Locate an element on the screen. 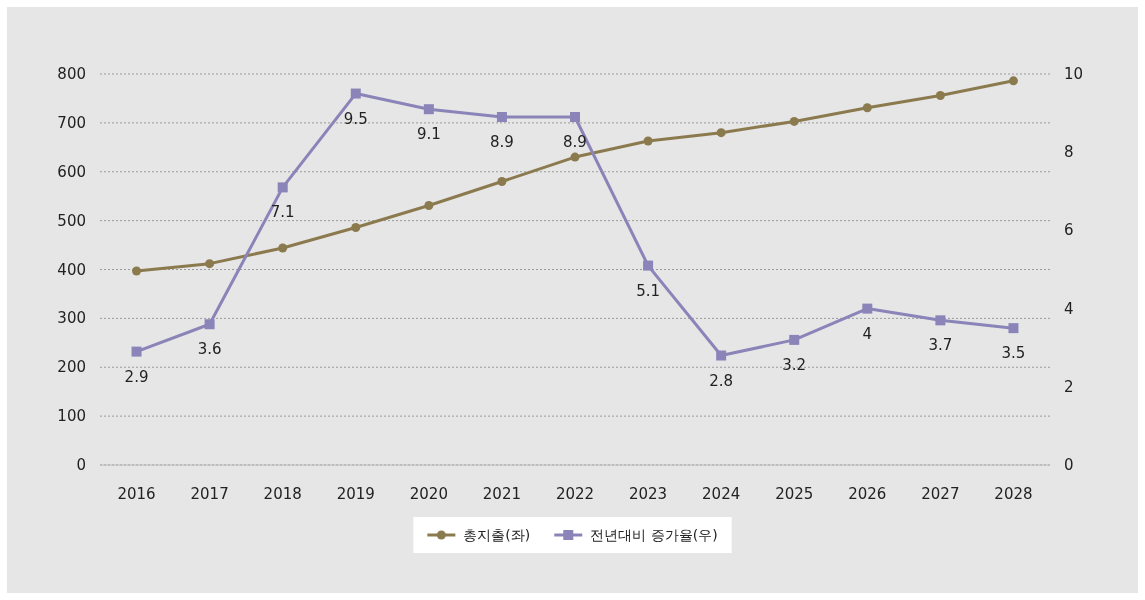 The width and height of the screenshot is (1145, 600). y2-tick-label: 10 is located at coordinates (1074, 74).